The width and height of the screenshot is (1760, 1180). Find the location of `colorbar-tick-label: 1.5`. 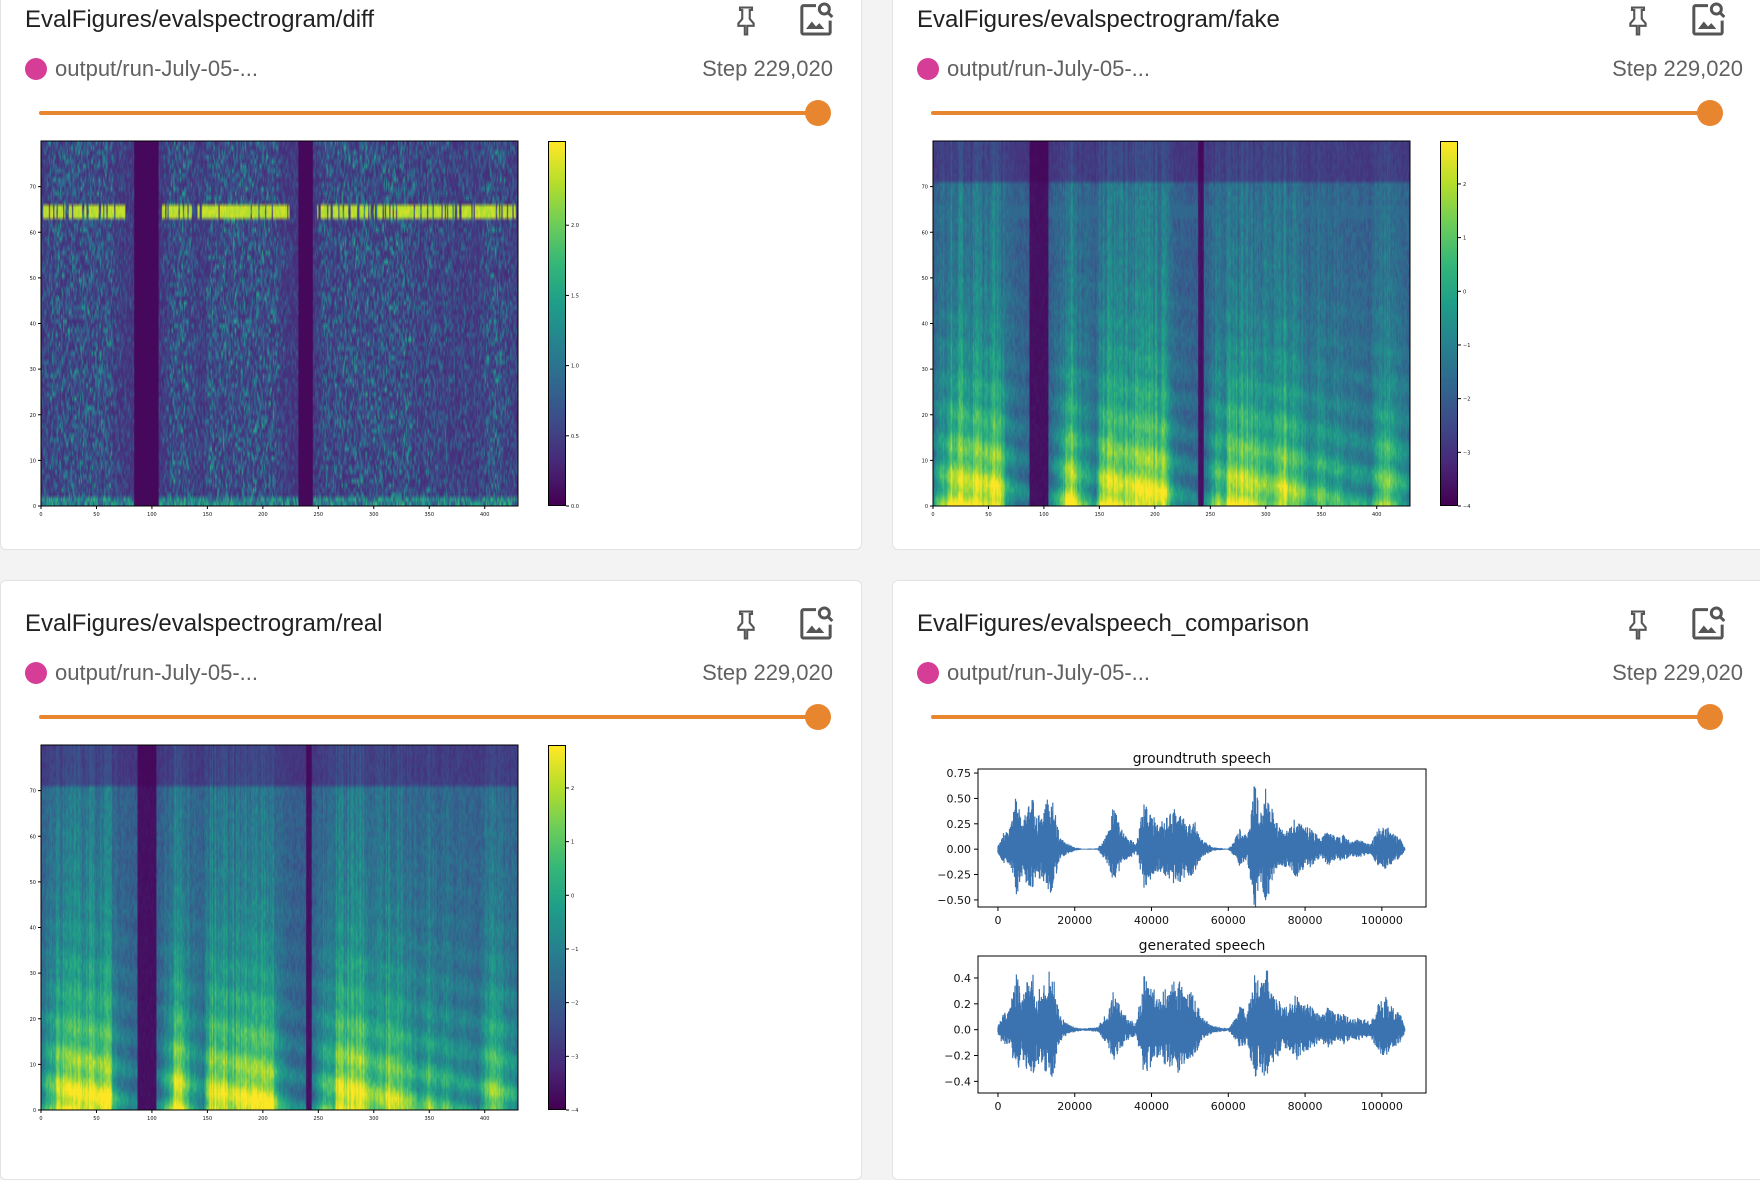

colorbar-tick-label: 1.5 is located at coordinates (575, 296).